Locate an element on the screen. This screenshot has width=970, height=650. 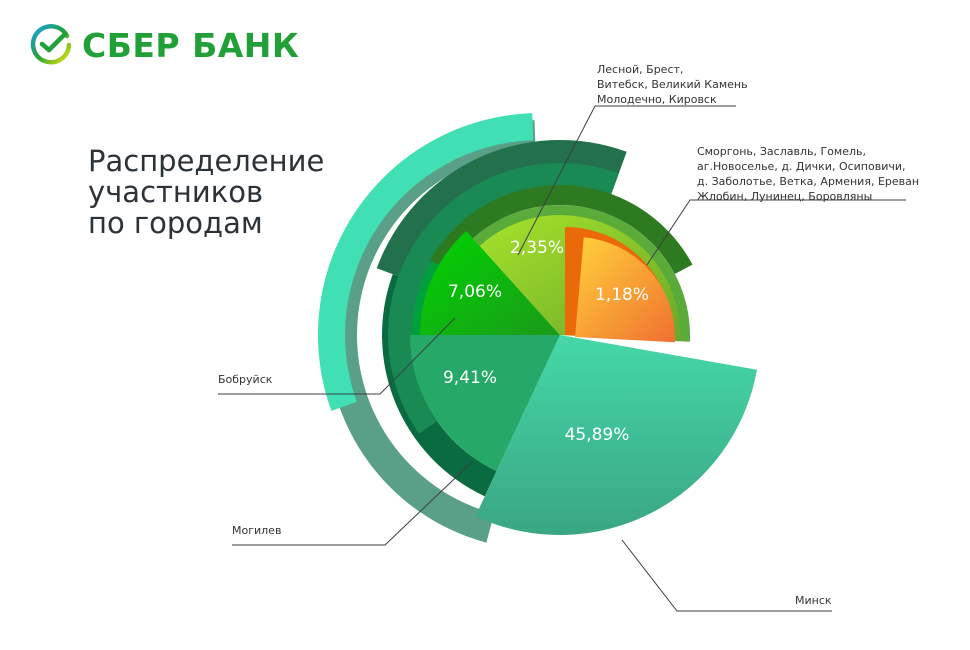
label-minsk: Минск is located at coordinates (813, 600).